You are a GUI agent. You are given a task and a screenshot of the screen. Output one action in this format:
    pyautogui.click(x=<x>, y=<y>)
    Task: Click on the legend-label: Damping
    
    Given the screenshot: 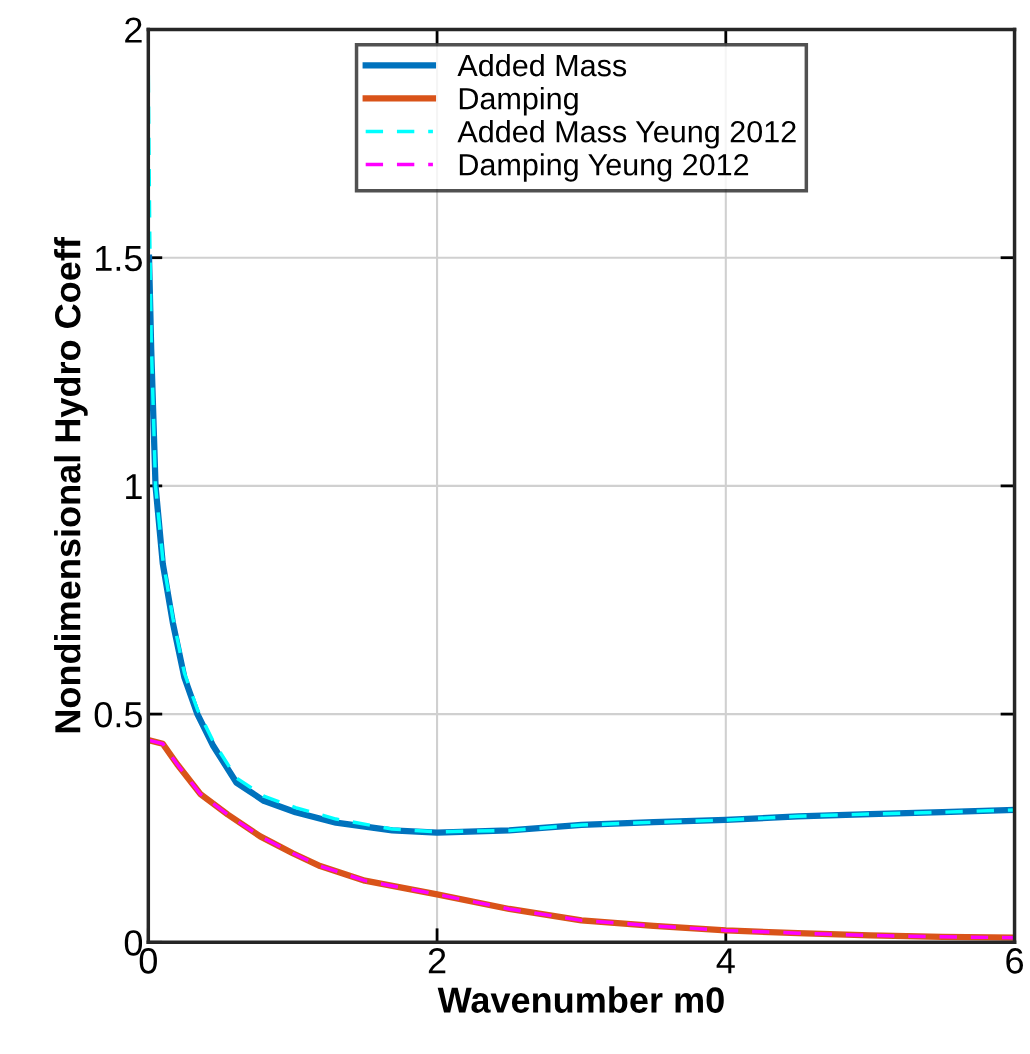 What is the action you would take?
    pyautogui.click(x=518, y=101)
    